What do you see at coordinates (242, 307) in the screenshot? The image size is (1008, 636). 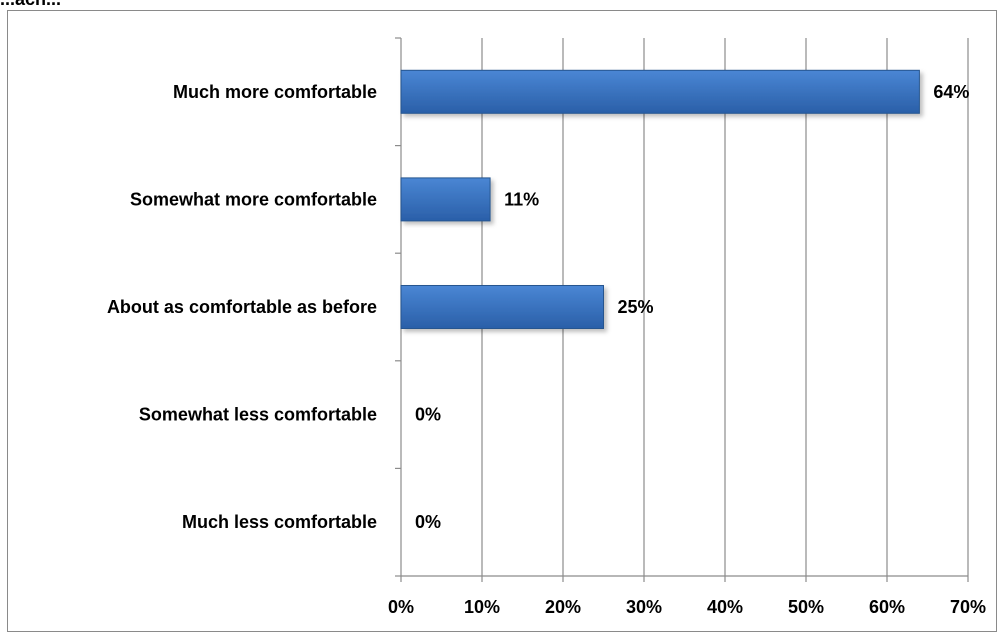 I see `category-label: About as comfortable as before` at bounding box center [242, 307].